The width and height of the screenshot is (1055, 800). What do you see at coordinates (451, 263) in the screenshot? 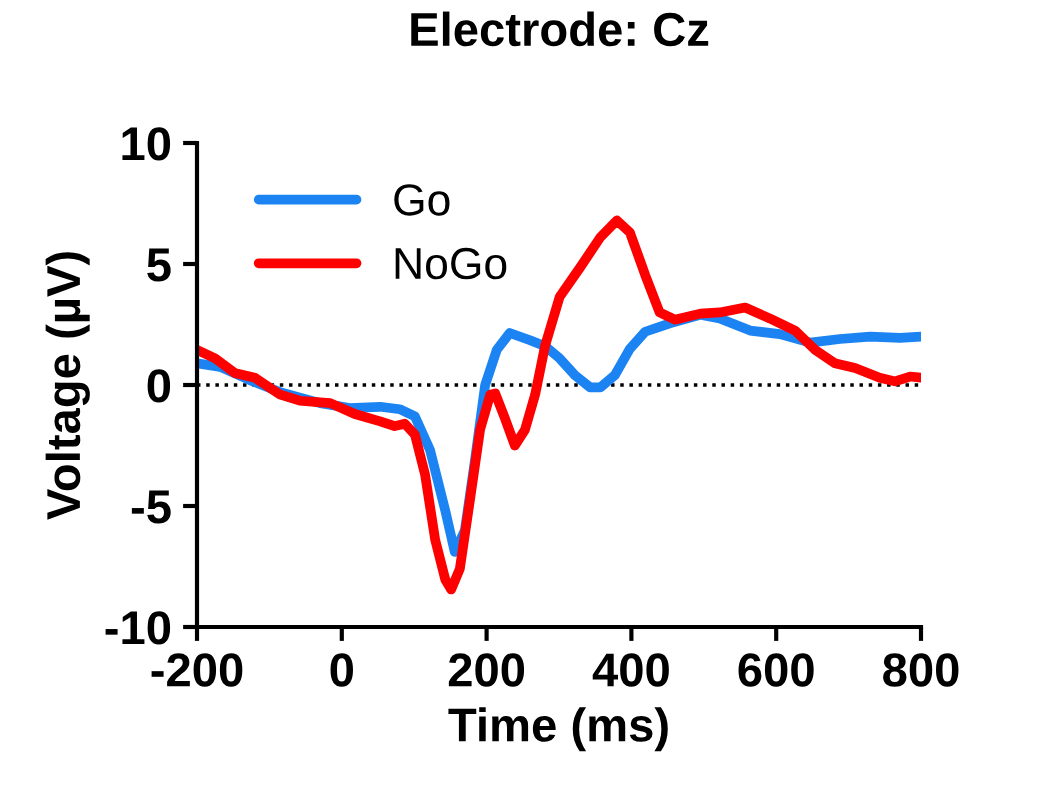
I see `legend-label: NoGo` at bounding box center [451, 263].